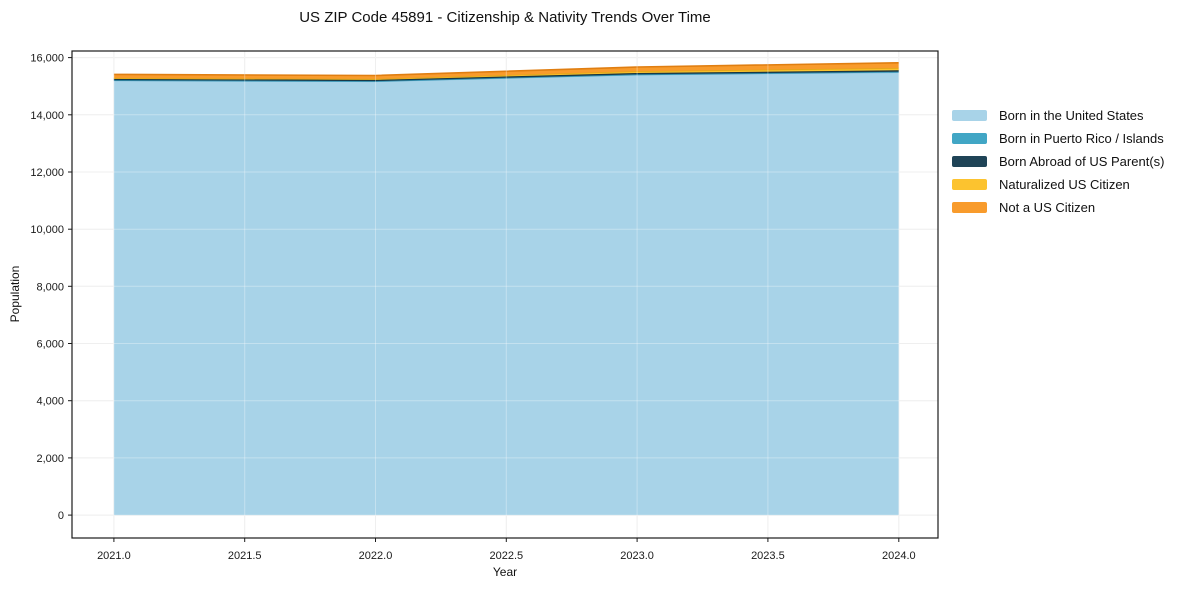 The width and height of the screenshot is (1189, 590). What do you see at coordinates (245, 556) in the screenshot?
I see `x-tick-label: 2021.5` at bounding box center [245, 556].